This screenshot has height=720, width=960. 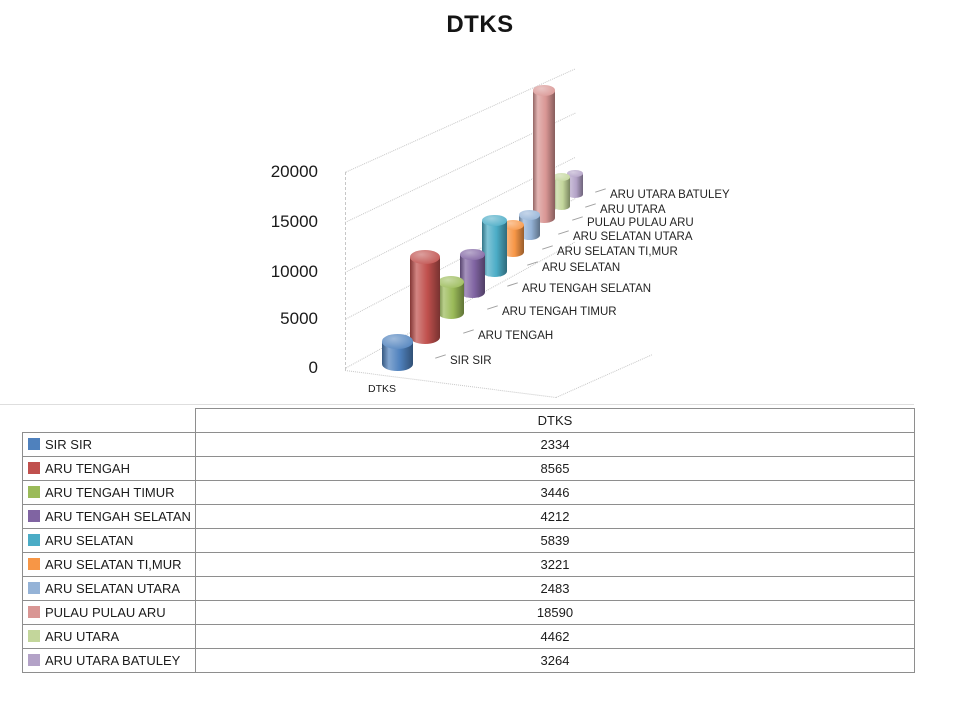 I want to click on category-label: ARU SELATAN, so click(x=581, y=268).